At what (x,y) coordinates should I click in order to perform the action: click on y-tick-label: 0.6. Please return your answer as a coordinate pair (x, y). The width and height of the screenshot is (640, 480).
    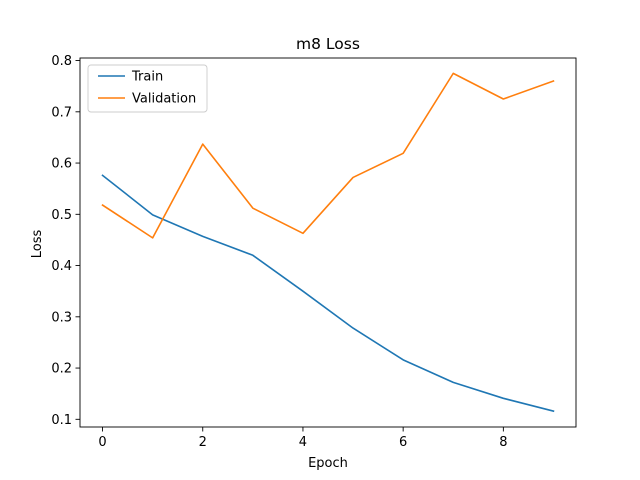
    Looking at the image, I should click on (61, 164).